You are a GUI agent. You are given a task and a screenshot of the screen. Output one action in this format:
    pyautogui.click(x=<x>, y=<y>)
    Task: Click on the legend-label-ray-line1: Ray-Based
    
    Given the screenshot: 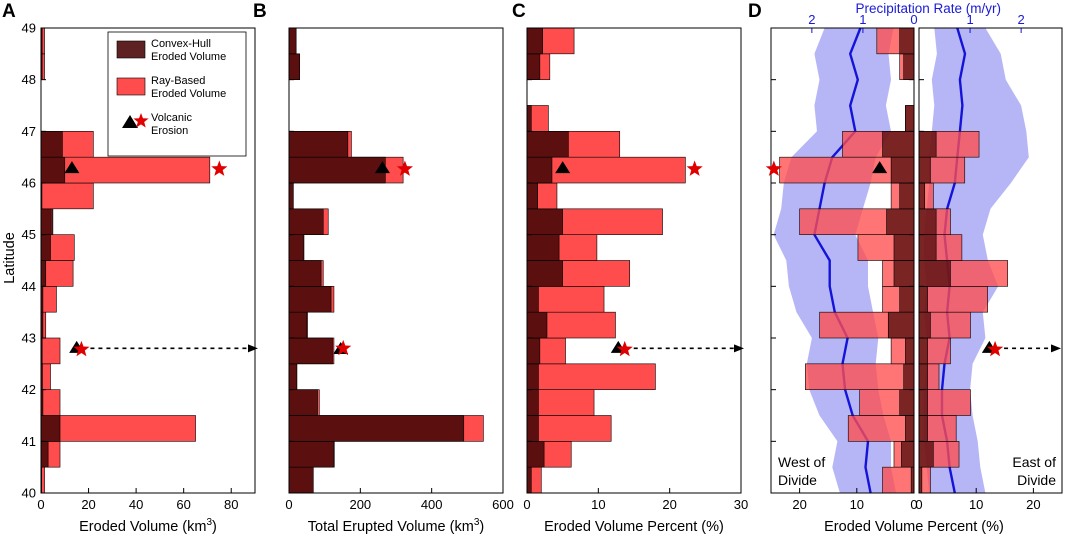 What is the action you would take?
    pyautogui.click(x=178, y=81)
    